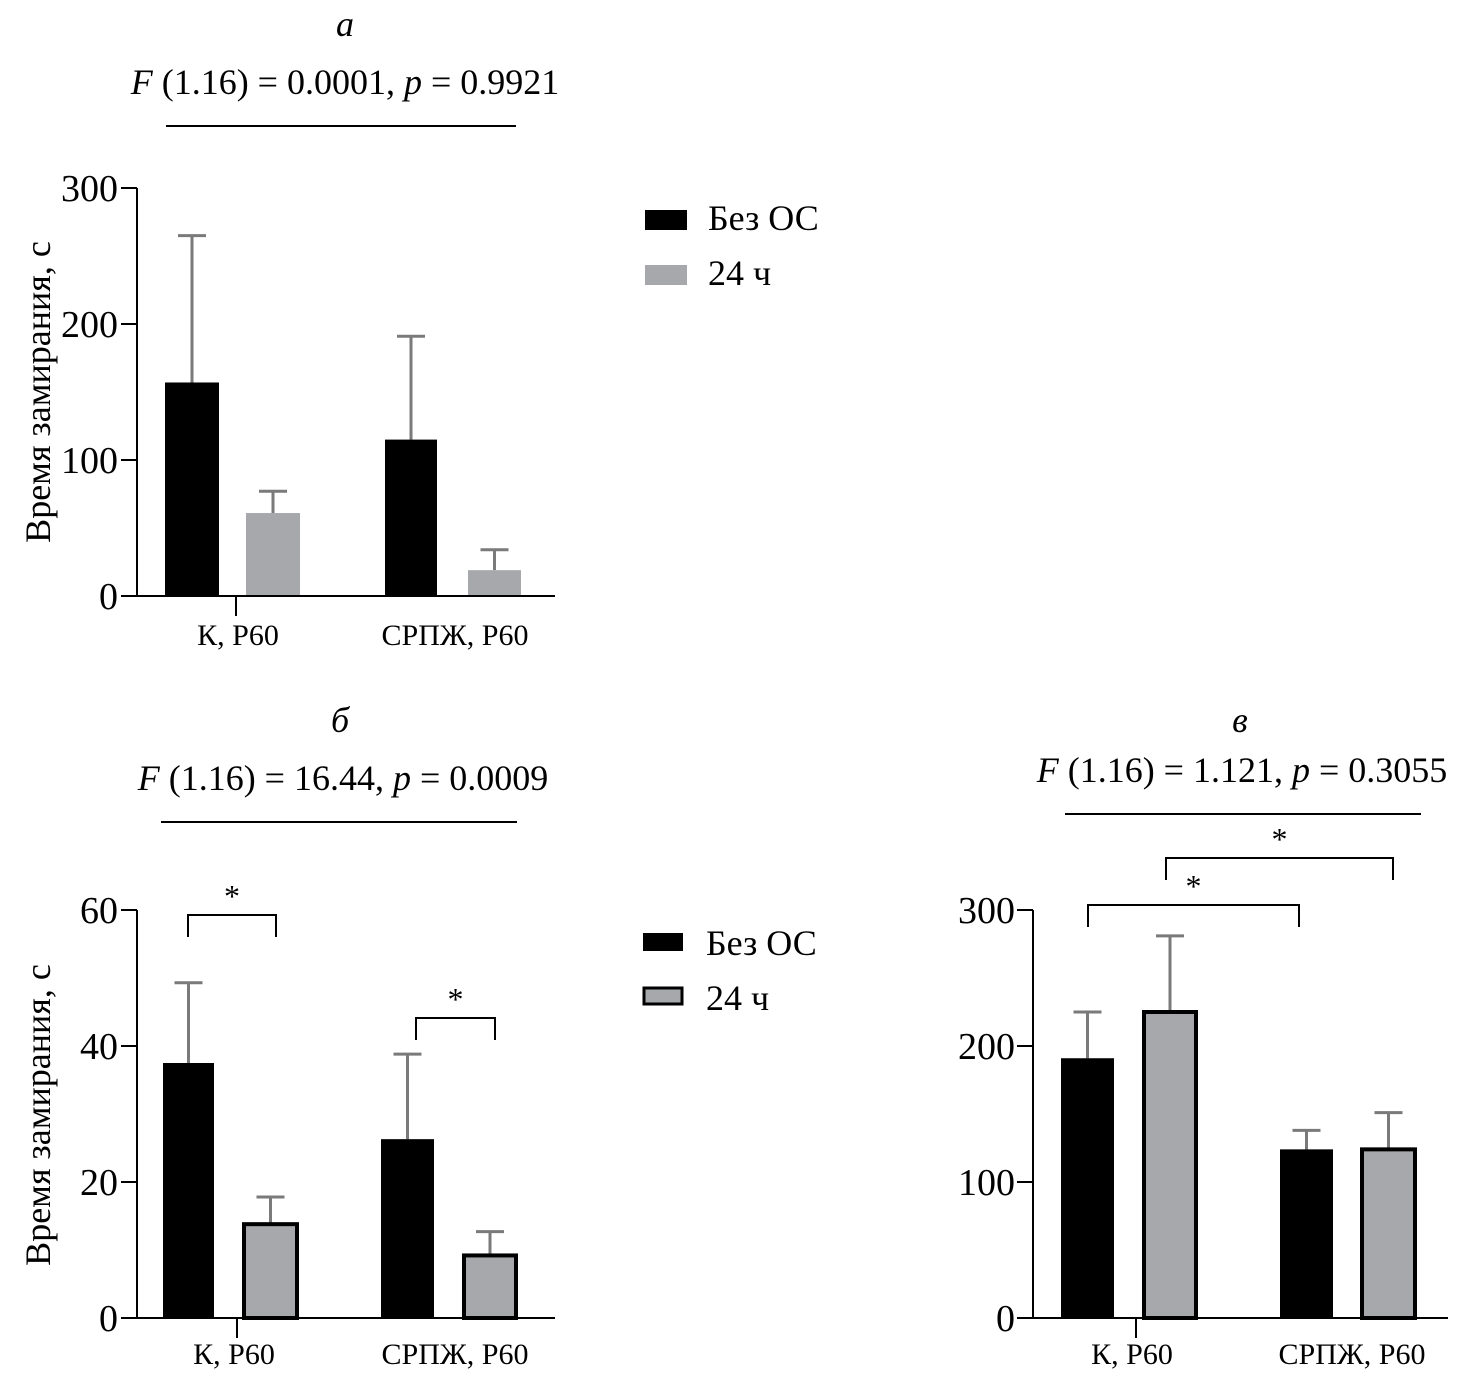 The height and width of the screenshot is (1376, 1472). I want to click on panel-b-stat-args: (1.16) = 16.44,, so click(276, 778).